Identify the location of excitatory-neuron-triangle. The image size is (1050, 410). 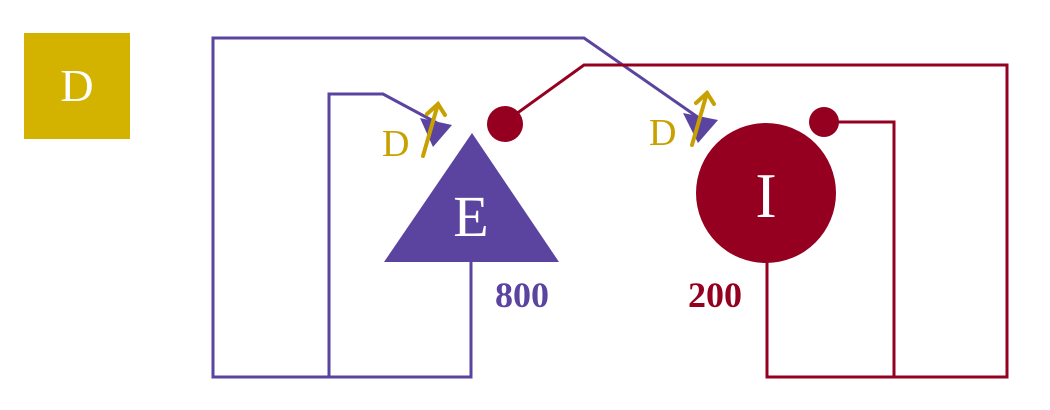
(471, 197).